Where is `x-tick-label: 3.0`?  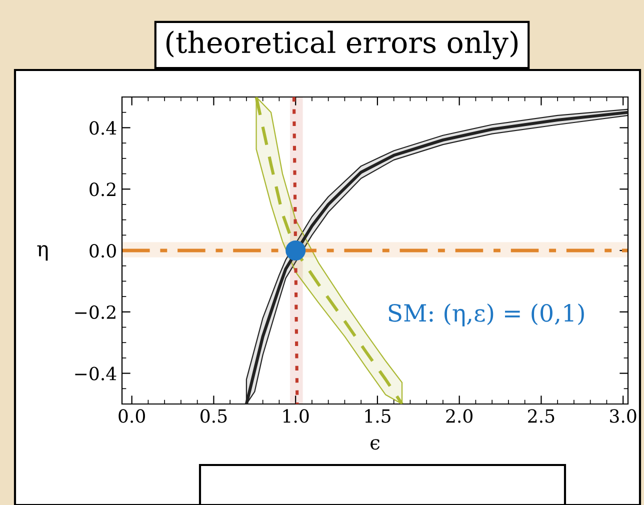 x-tick-label: 3.0 is located at coordinates (623, 416).